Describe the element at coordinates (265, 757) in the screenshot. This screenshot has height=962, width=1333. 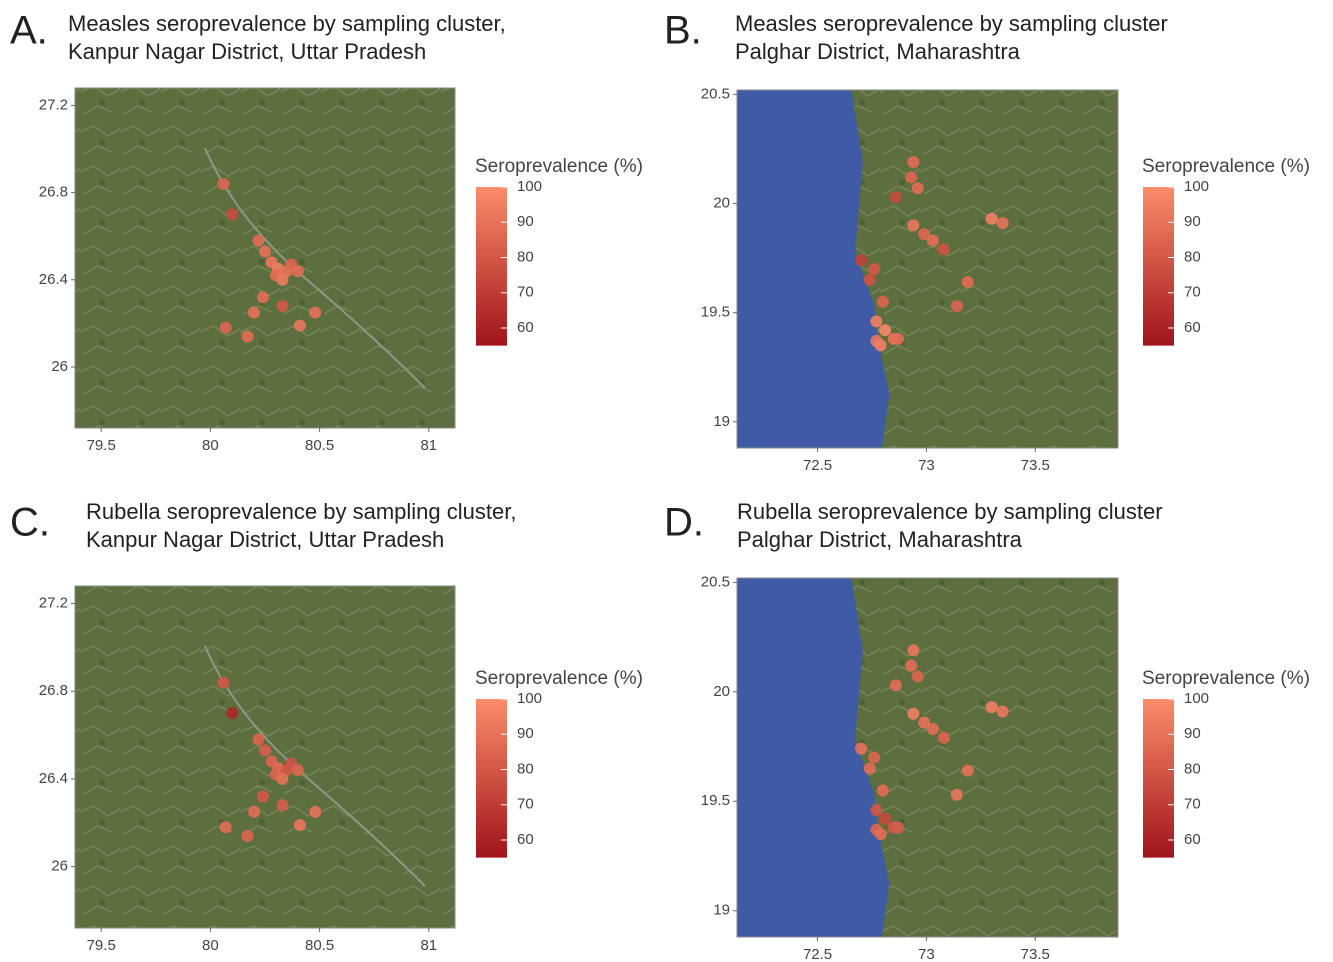
I see `basemap` at that location.